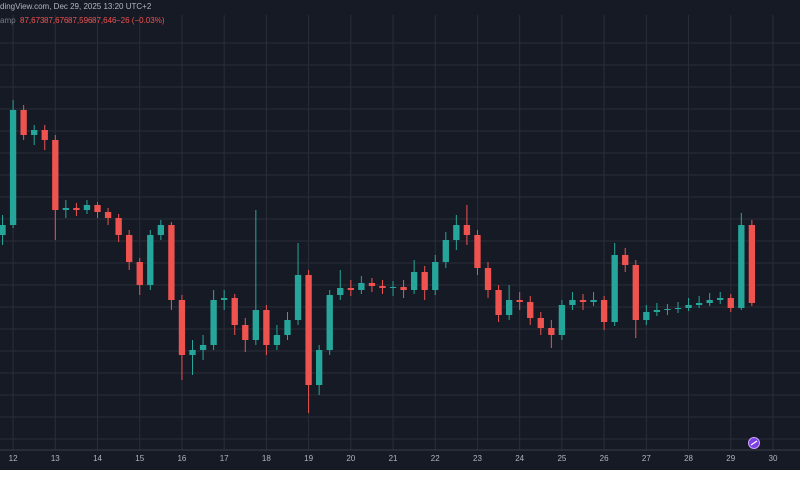 Image resolution: width=800 pixels, height=500 pixels. What do you see at coordinates (80, 20) in the screenshot?
I see `ohlc-low: 87,596` at bounding box center [80, 20].